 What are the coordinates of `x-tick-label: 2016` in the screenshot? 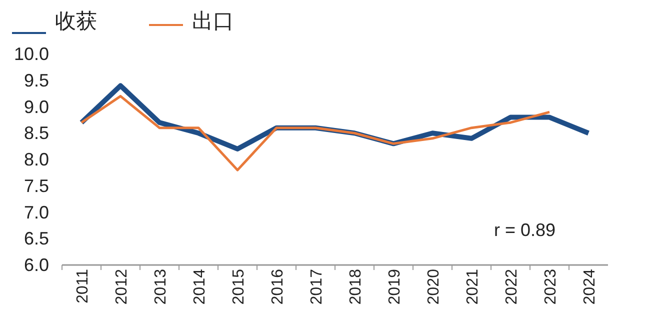 It's located at (278, 286).